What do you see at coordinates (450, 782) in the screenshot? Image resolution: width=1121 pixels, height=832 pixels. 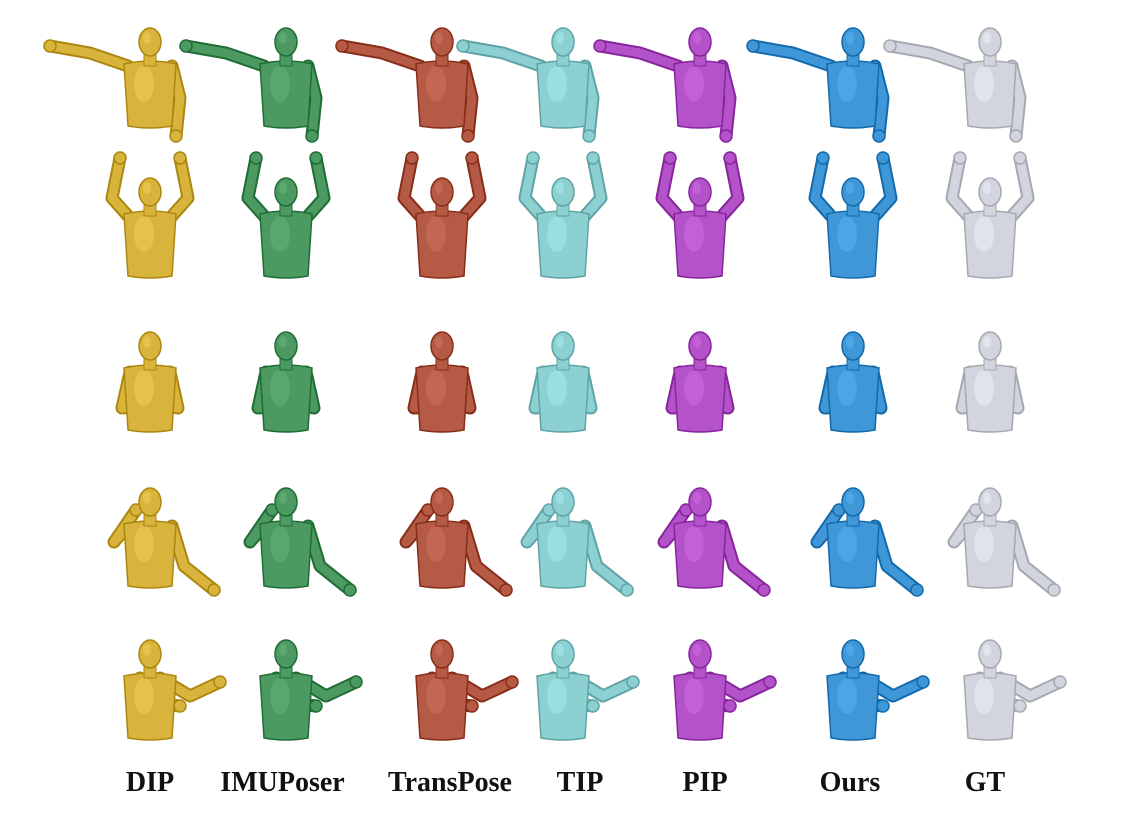 I see `column-label-transpose: TransPose` at bounding box center [450, 782].